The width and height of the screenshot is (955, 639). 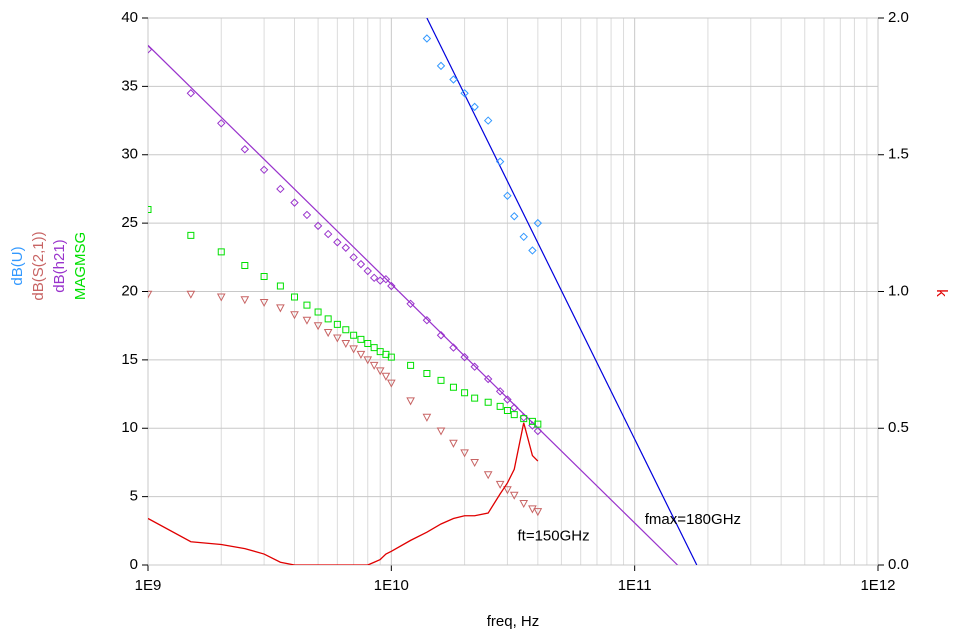 I want to click on y-tick-label: 0, so click(x=134, y=564).